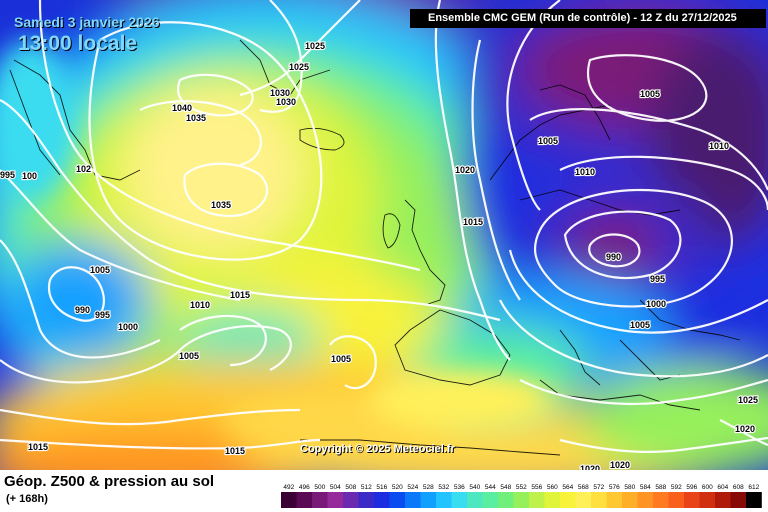  Describe the element at coordinates (319, 487) in the screenshot. I see `scale-tick-label: 500` at that location.